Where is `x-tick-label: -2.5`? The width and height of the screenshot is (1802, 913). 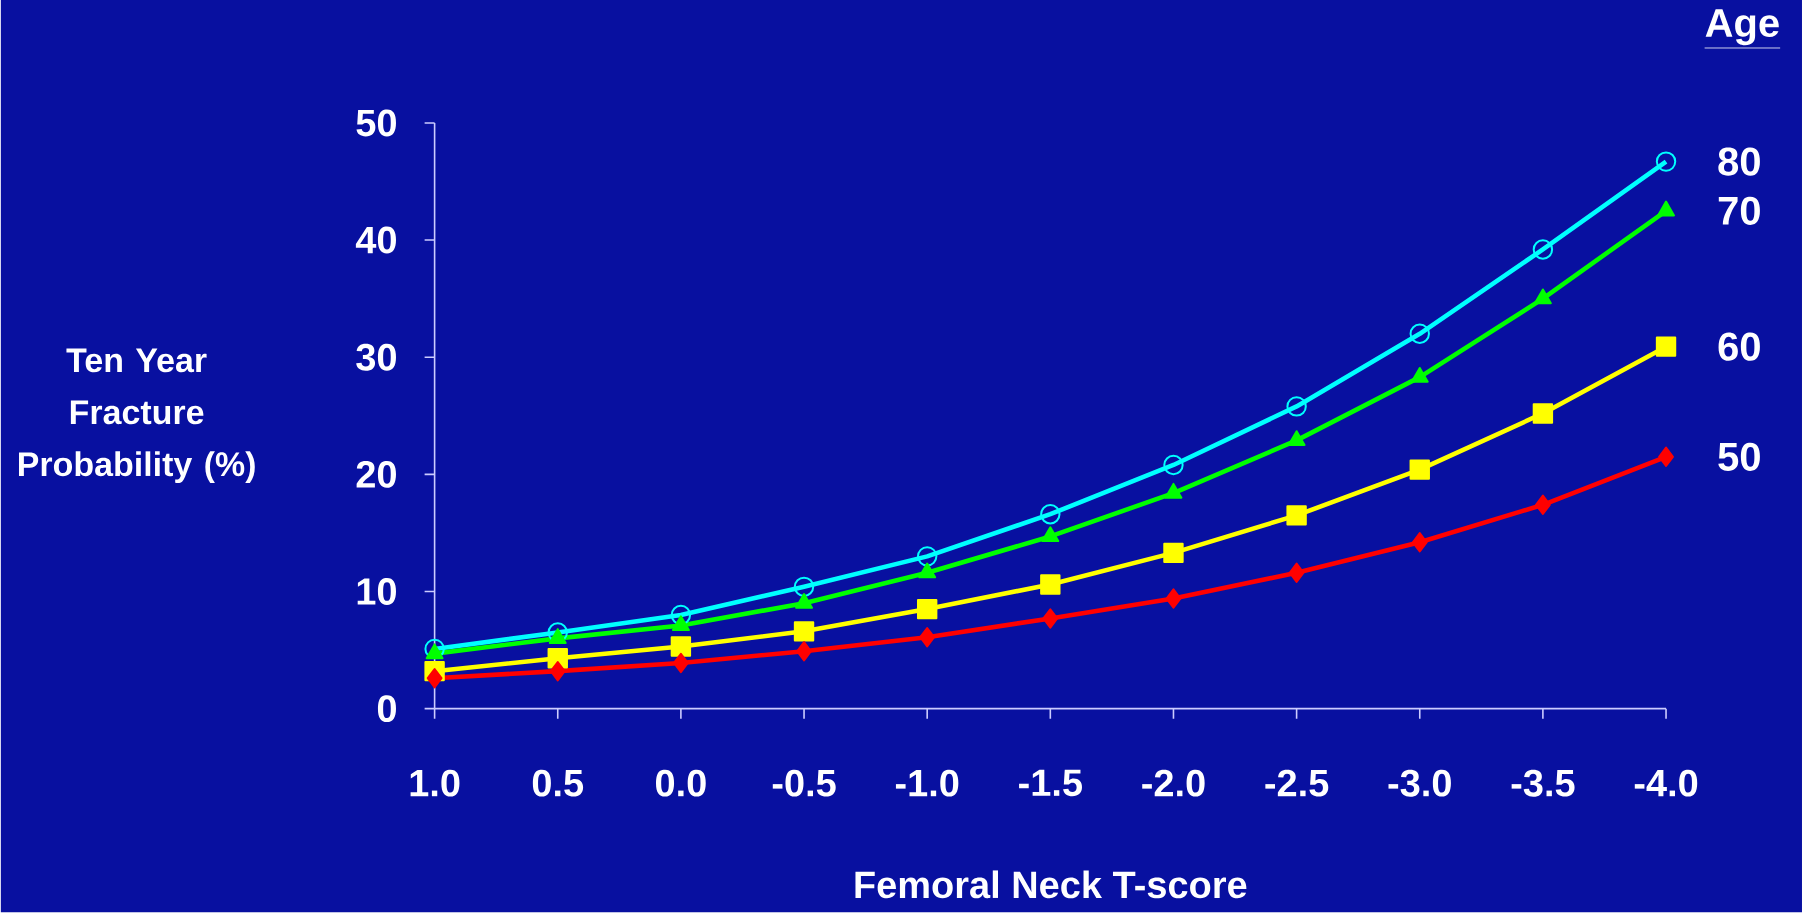
x-tick-label: -2.5 is located at coordinates (1297, 783).